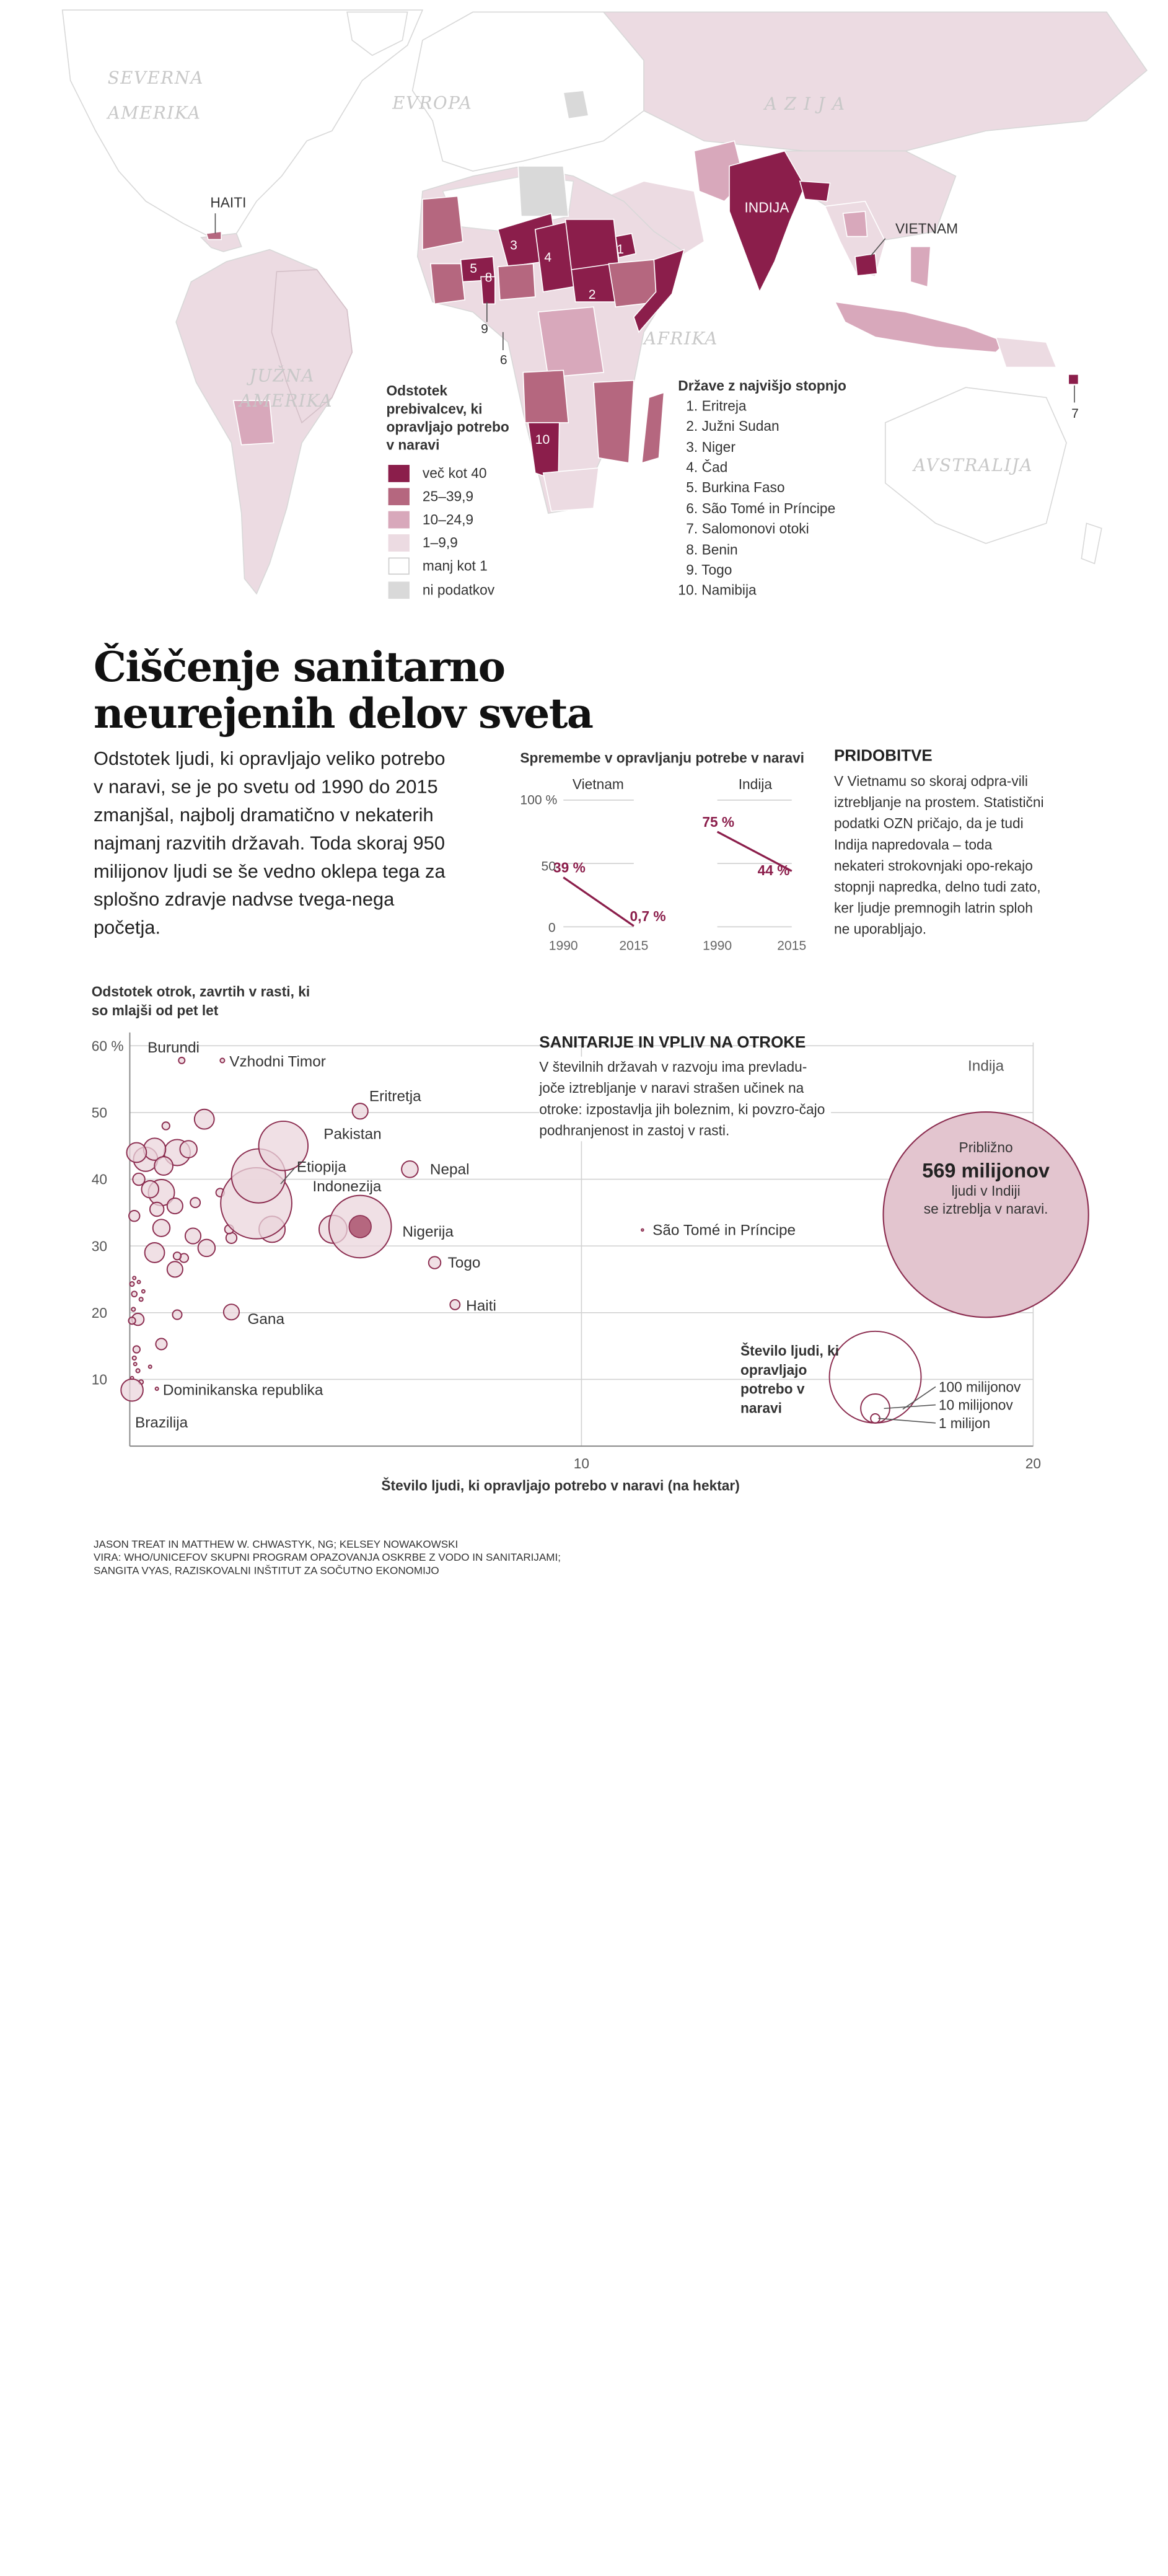 This screenshot has width=1168, height=2576. What do you see at coordinates (875, 1377) in the screenshot?
I see `size-legend-circle` at bounding box center [875, 1377].